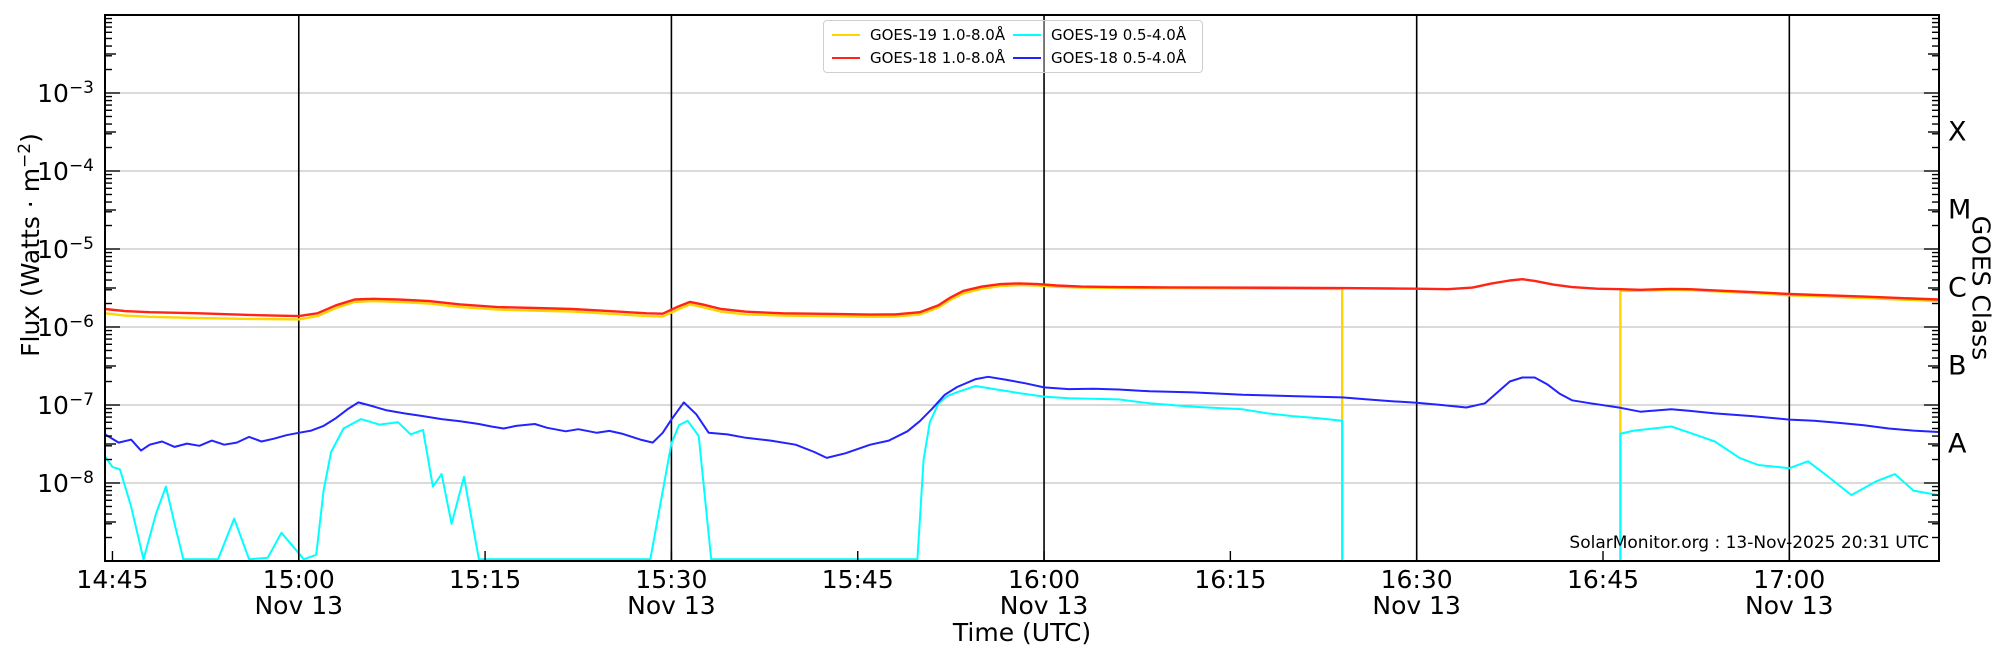  I want to click on x-tick-label: 16:00 Nov 13, so click(1044, 593).